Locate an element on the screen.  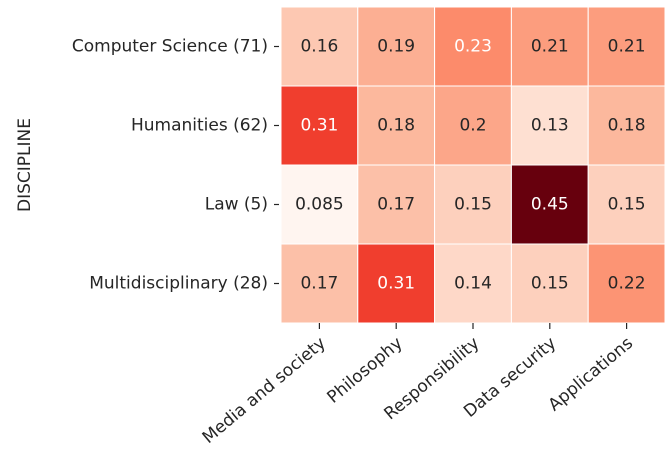
cell-label: 0.2 is located at coordinates (472, 126).